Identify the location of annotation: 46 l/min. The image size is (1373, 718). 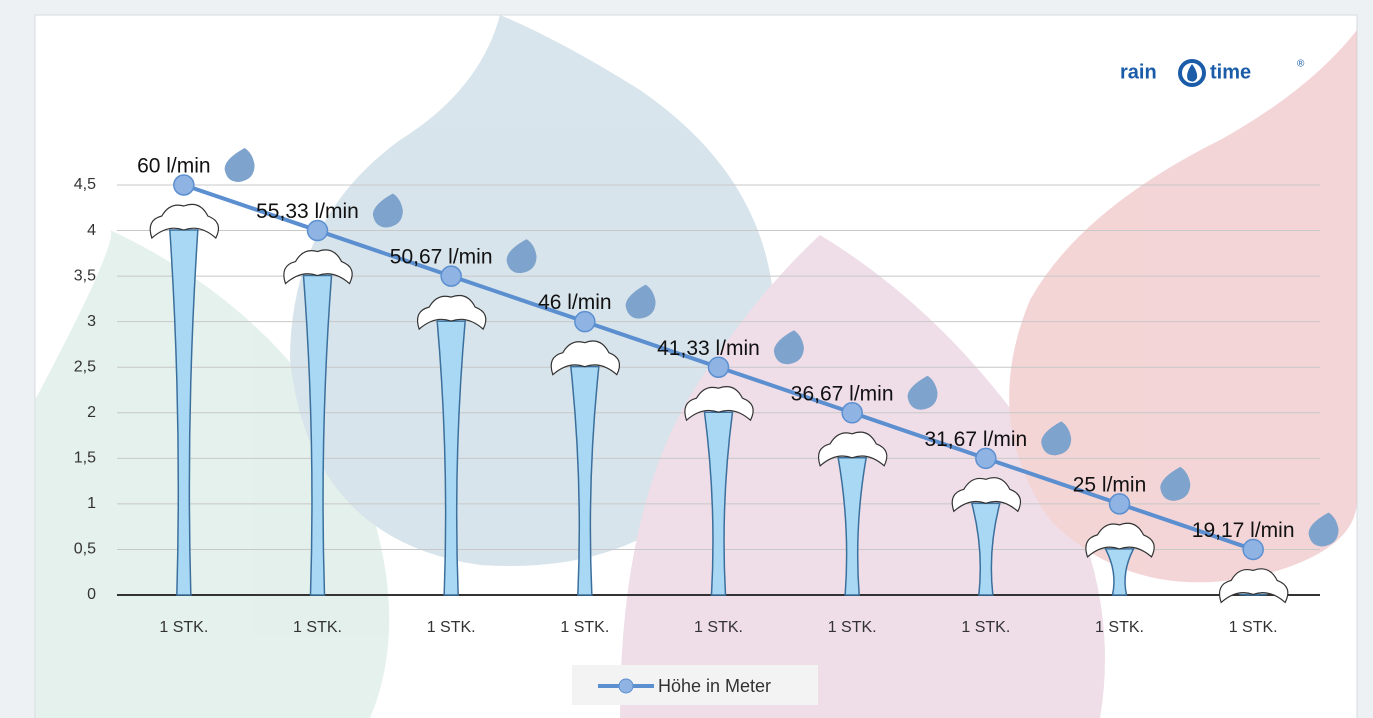
(575, 302).